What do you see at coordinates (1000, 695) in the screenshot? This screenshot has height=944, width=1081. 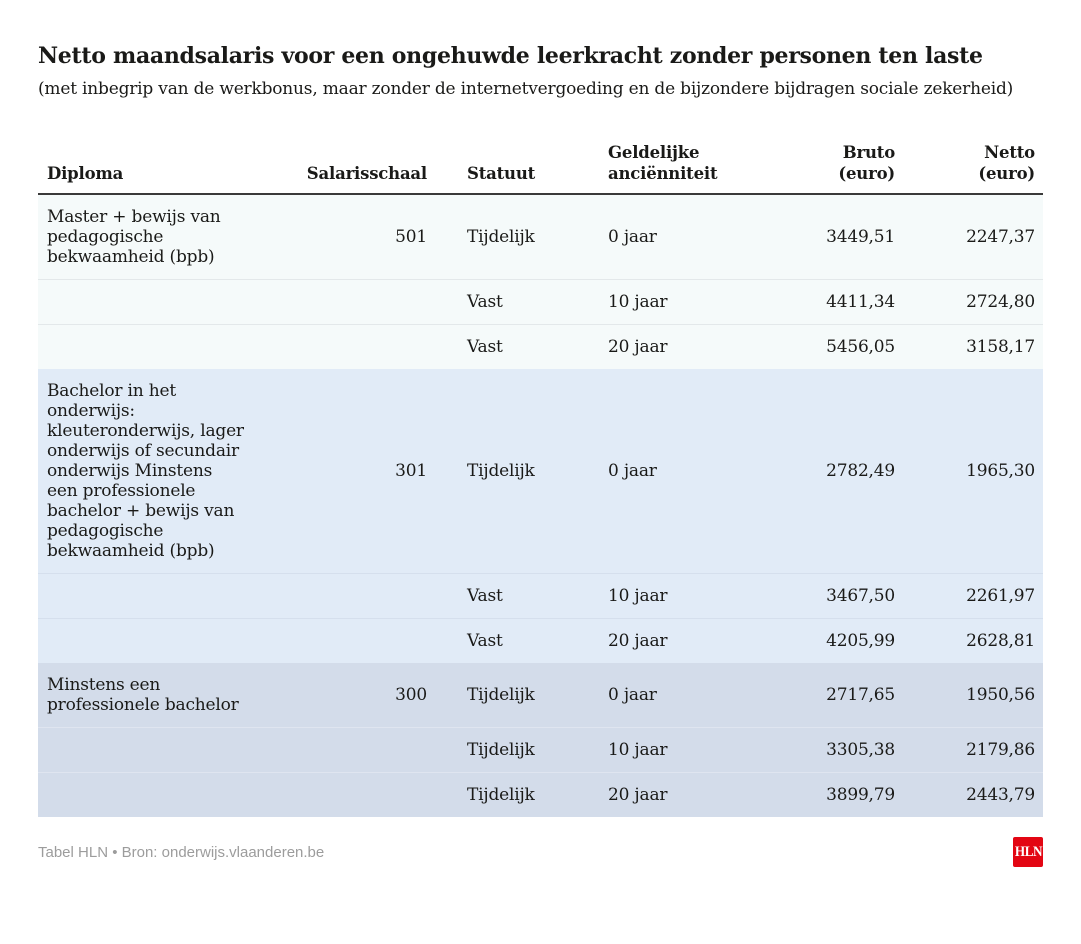 I see `cell-netto: 1950,56` at bounding box center [1000, 695].